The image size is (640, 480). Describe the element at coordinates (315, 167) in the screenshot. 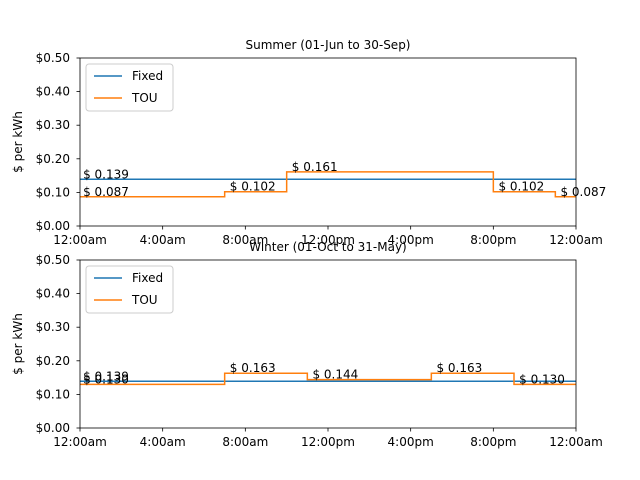

I see `data-label: $ 0.161` at that location.